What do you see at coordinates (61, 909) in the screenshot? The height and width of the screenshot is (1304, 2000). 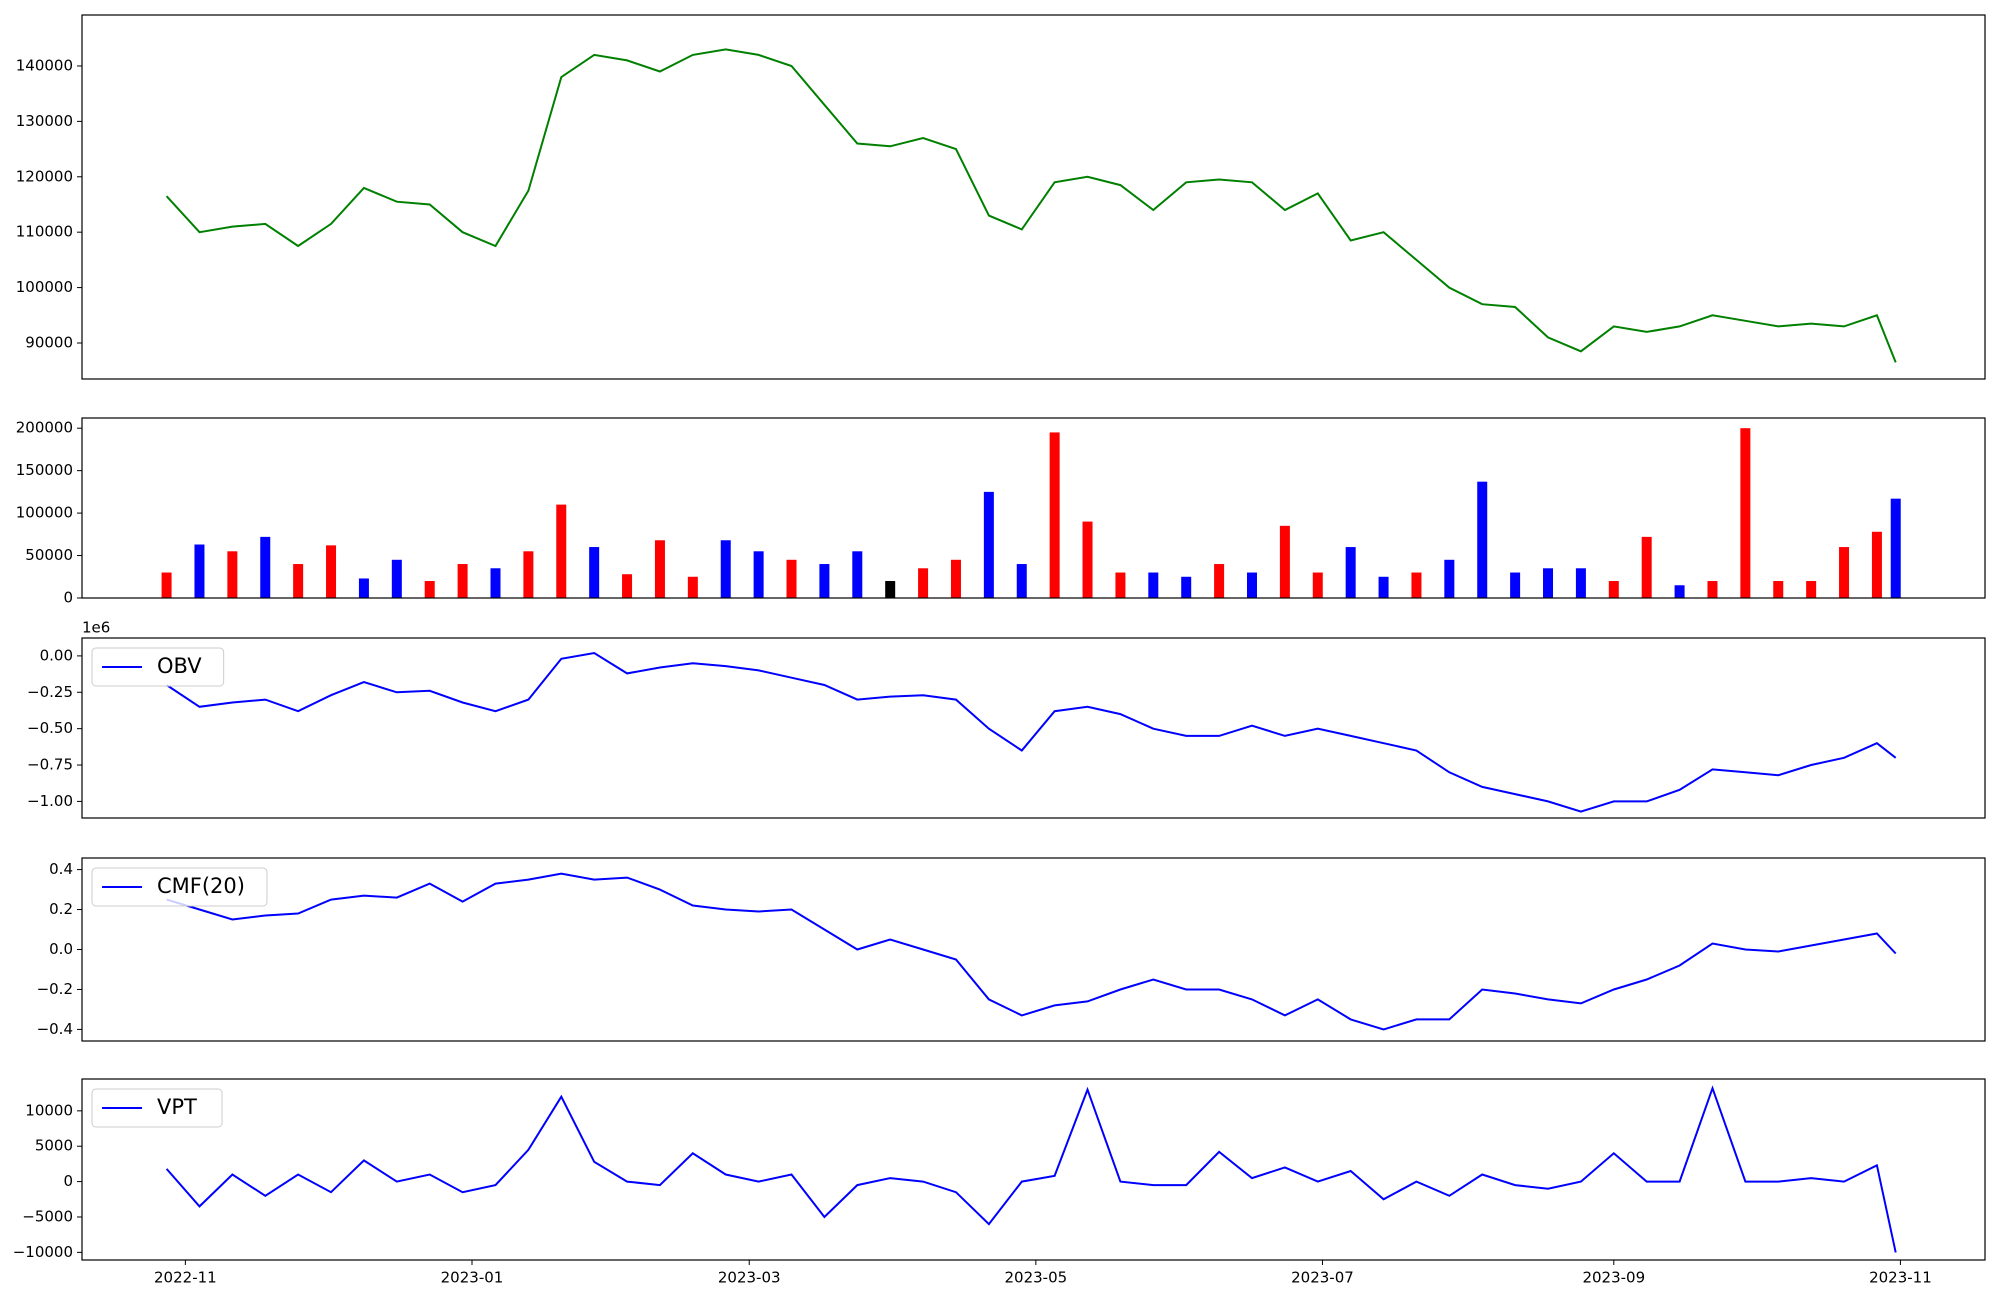 I see `y-tick-label: 0.2` at bounding box center [61, 909].